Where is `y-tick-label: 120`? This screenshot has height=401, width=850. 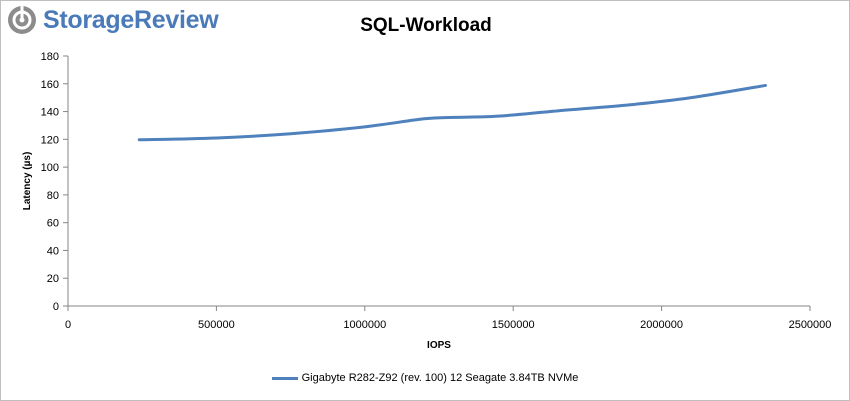
y-tick-label: 120 is located at coordinates (50, 140).